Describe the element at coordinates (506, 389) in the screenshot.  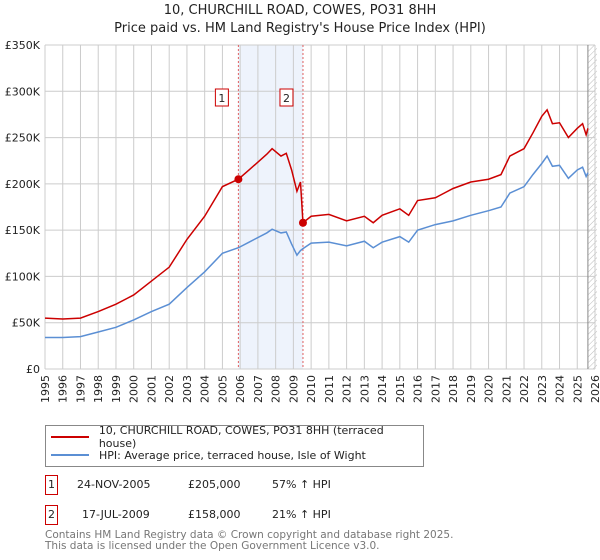
I see `x-tick-label: 2021` at that location.